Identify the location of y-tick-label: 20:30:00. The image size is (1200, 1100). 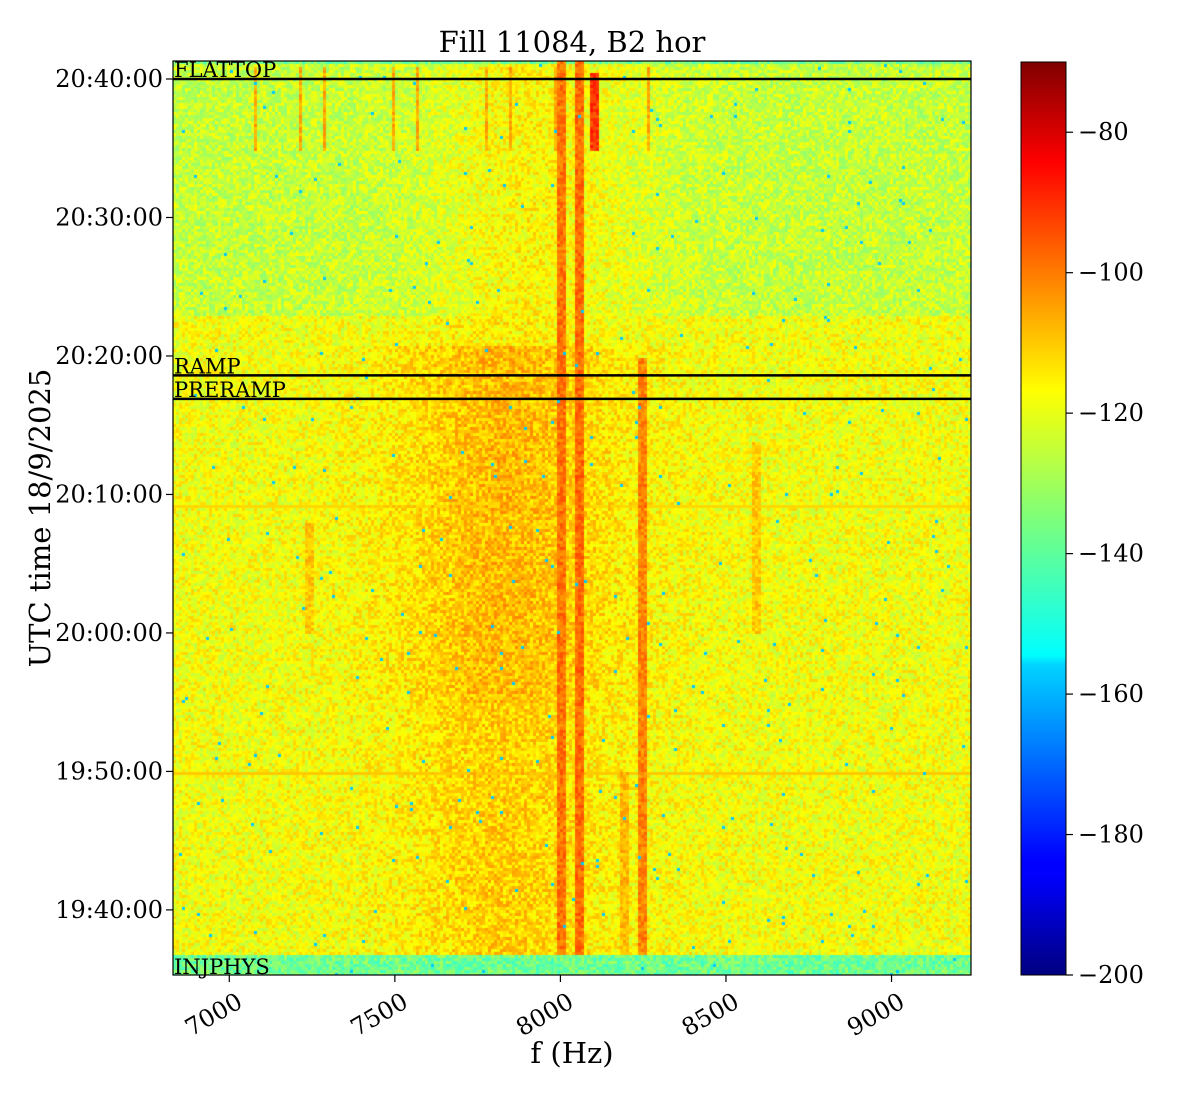
(109, 217).